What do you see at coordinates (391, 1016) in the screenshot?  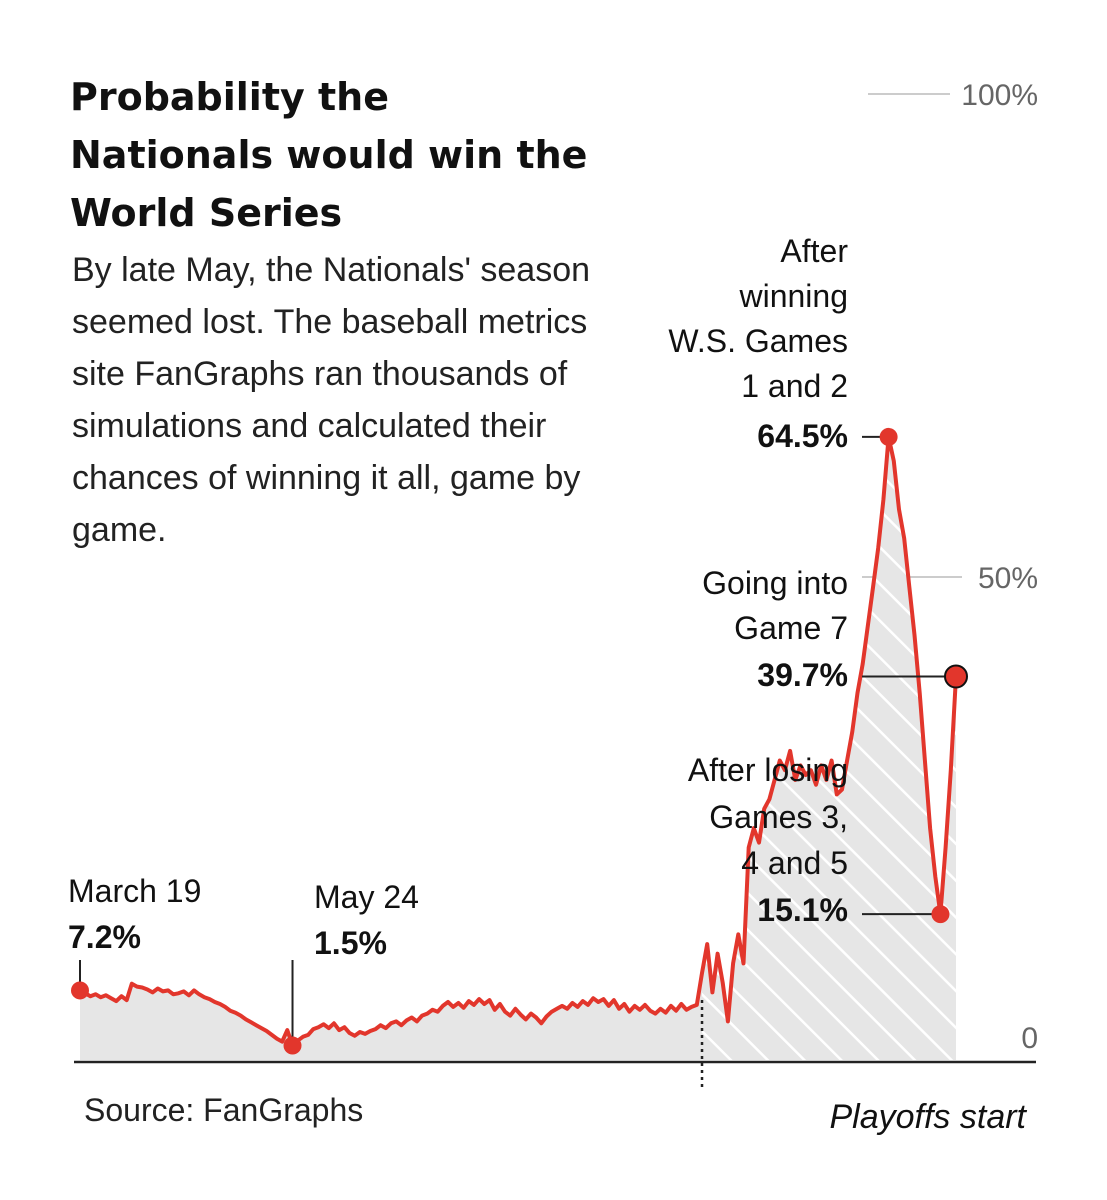 I see `regular-season-area` at bounding box center [391, 1016].